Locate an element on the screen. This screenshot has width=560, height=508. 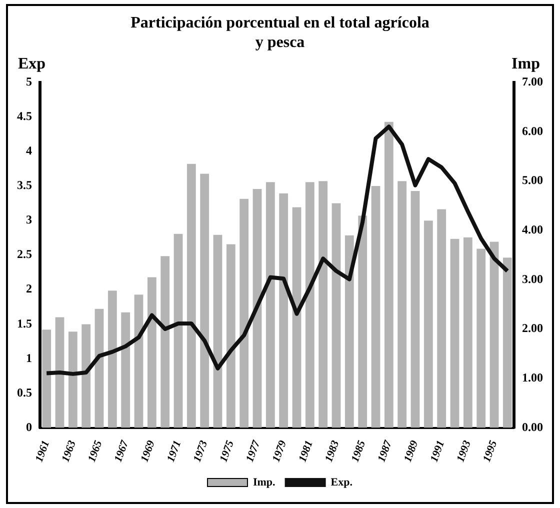
chart-title: Participación porcentual en el total agrícola y pesca is located at coordinates (280, 32).